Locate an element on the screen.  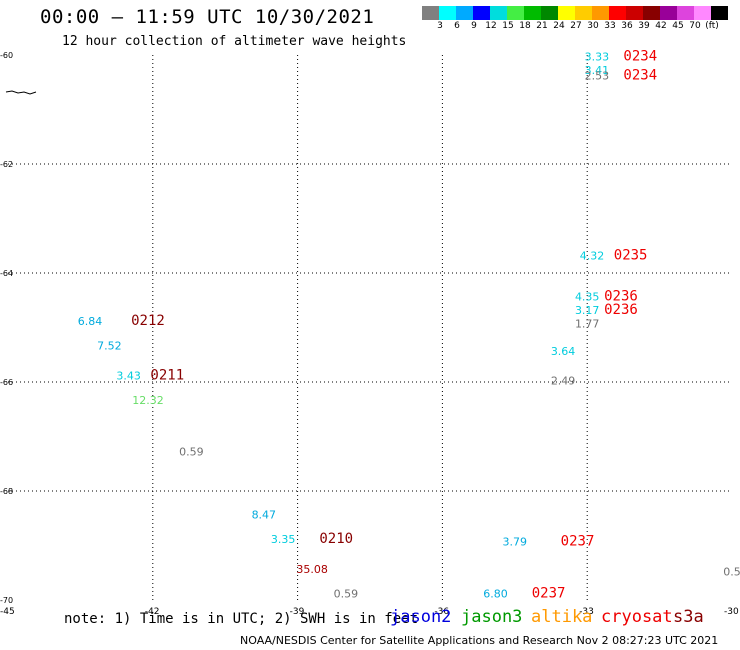
x-tick-label: -33 is located at coordinates (586, 612).